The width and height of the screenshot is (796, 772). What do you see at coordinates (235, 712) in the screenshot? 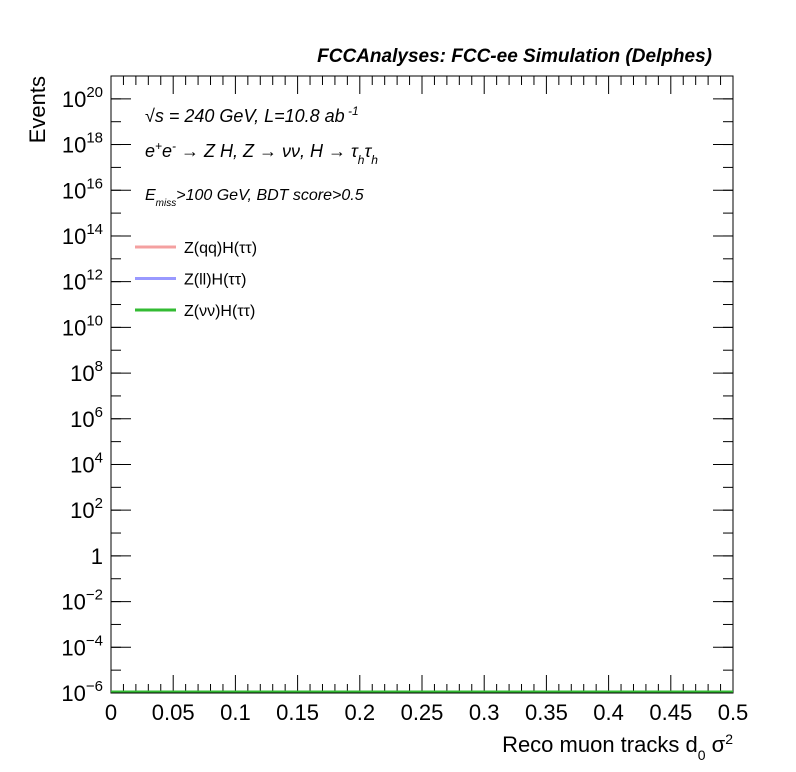
I see `x-tick-label: 0.1` at bounding box center [235, 712].